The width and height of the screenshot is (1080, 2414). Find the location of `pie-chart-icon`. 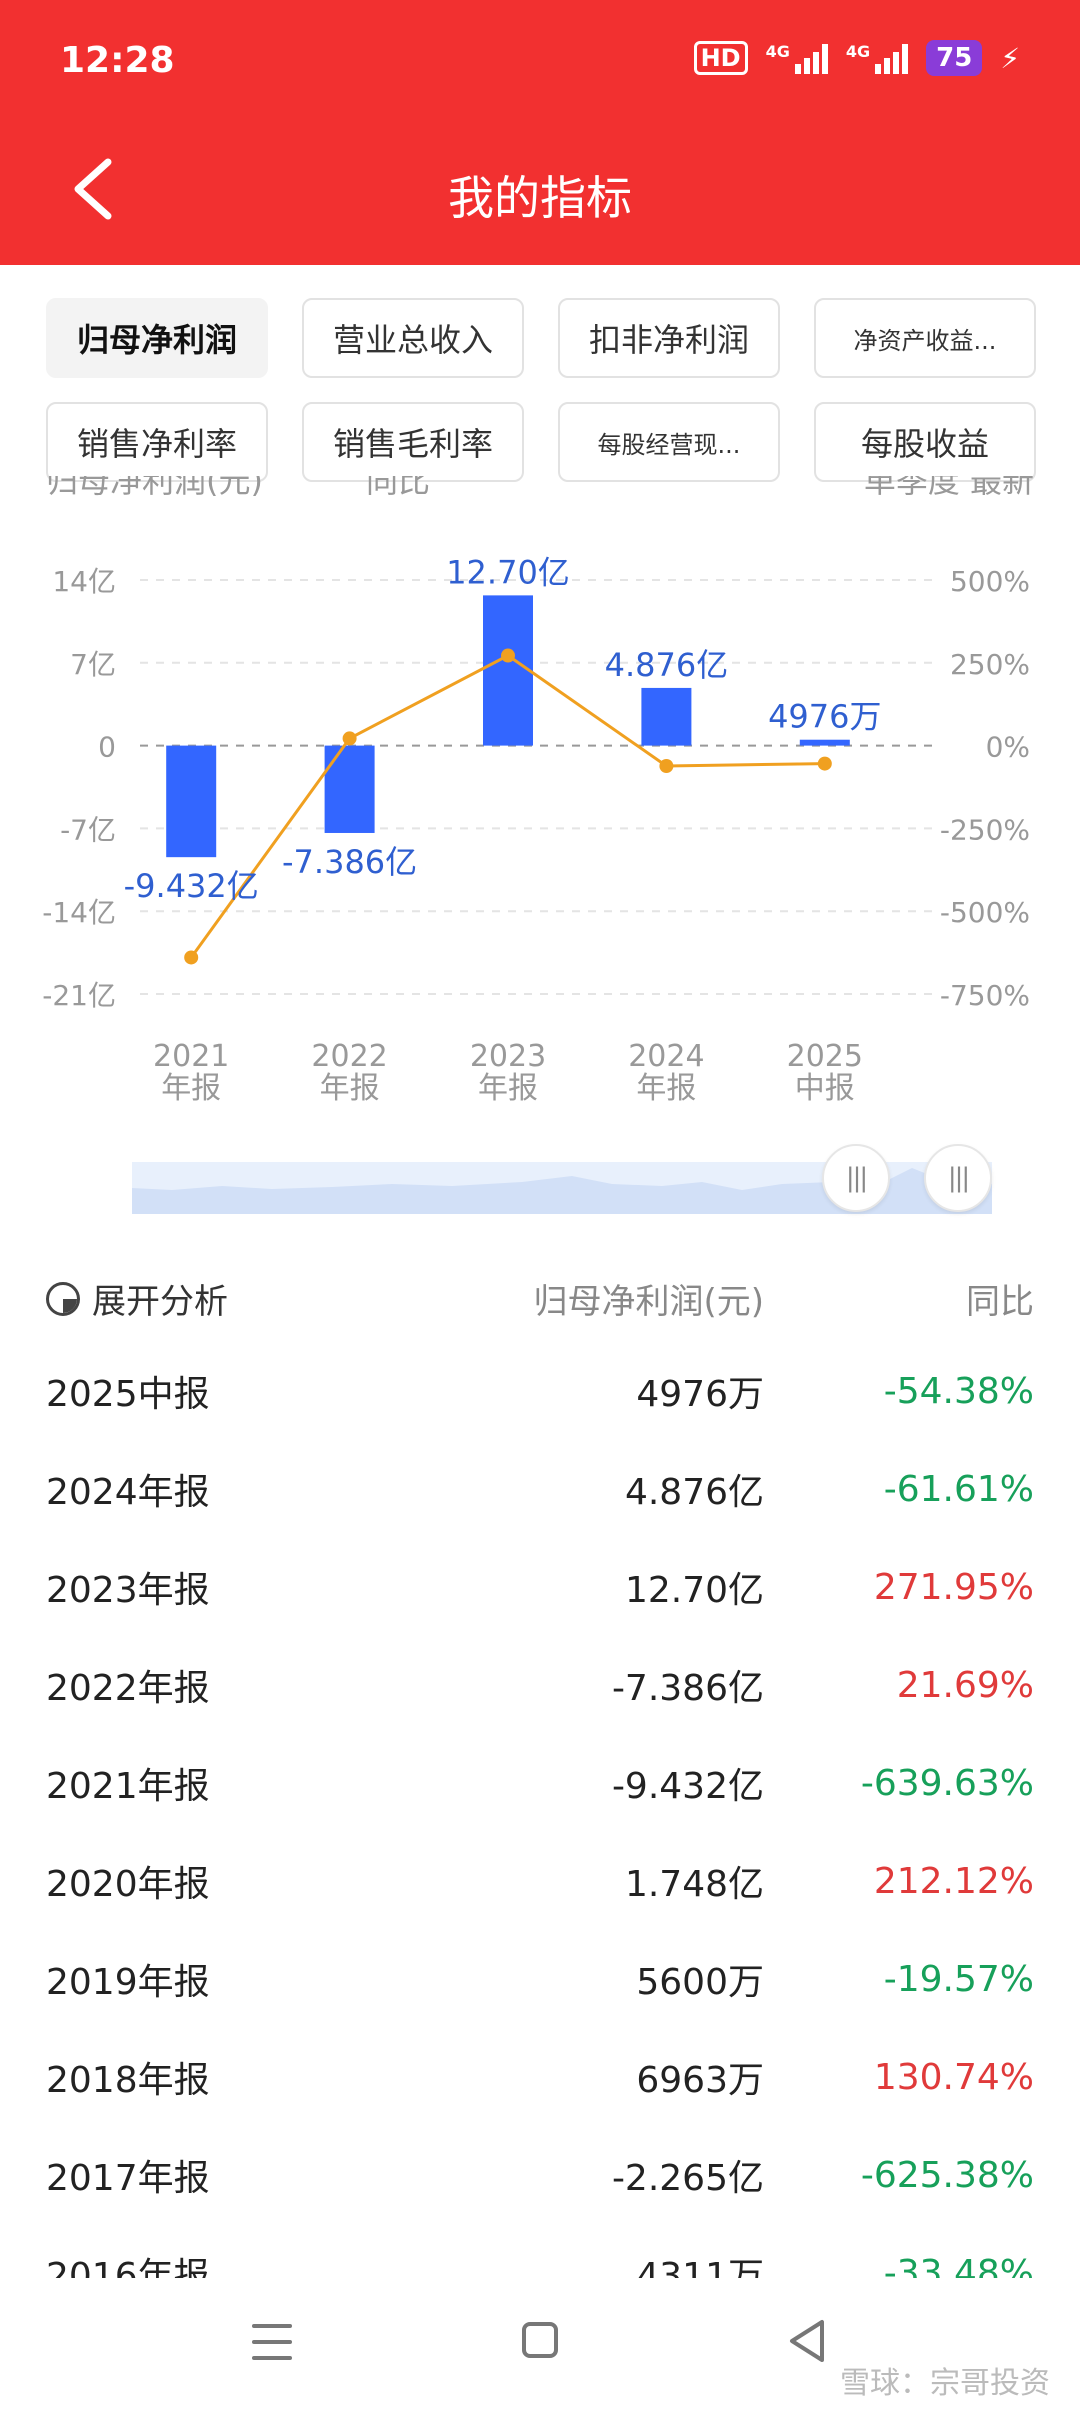

pie-chart-icon is located at coordinates (63, 1298).